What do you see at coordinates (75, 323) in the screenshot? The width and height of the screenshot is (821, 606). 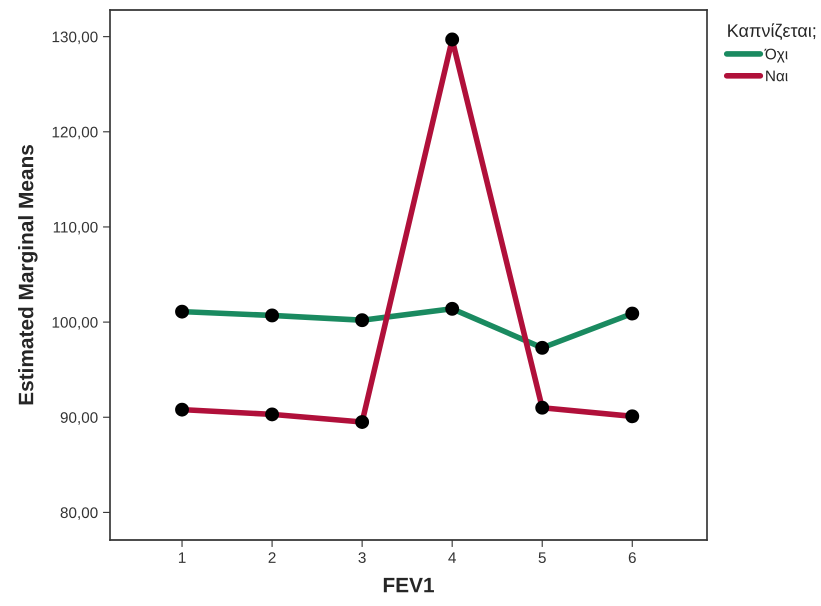 I see `y-tick-label: 100,00` at bounding box center [75, 323].